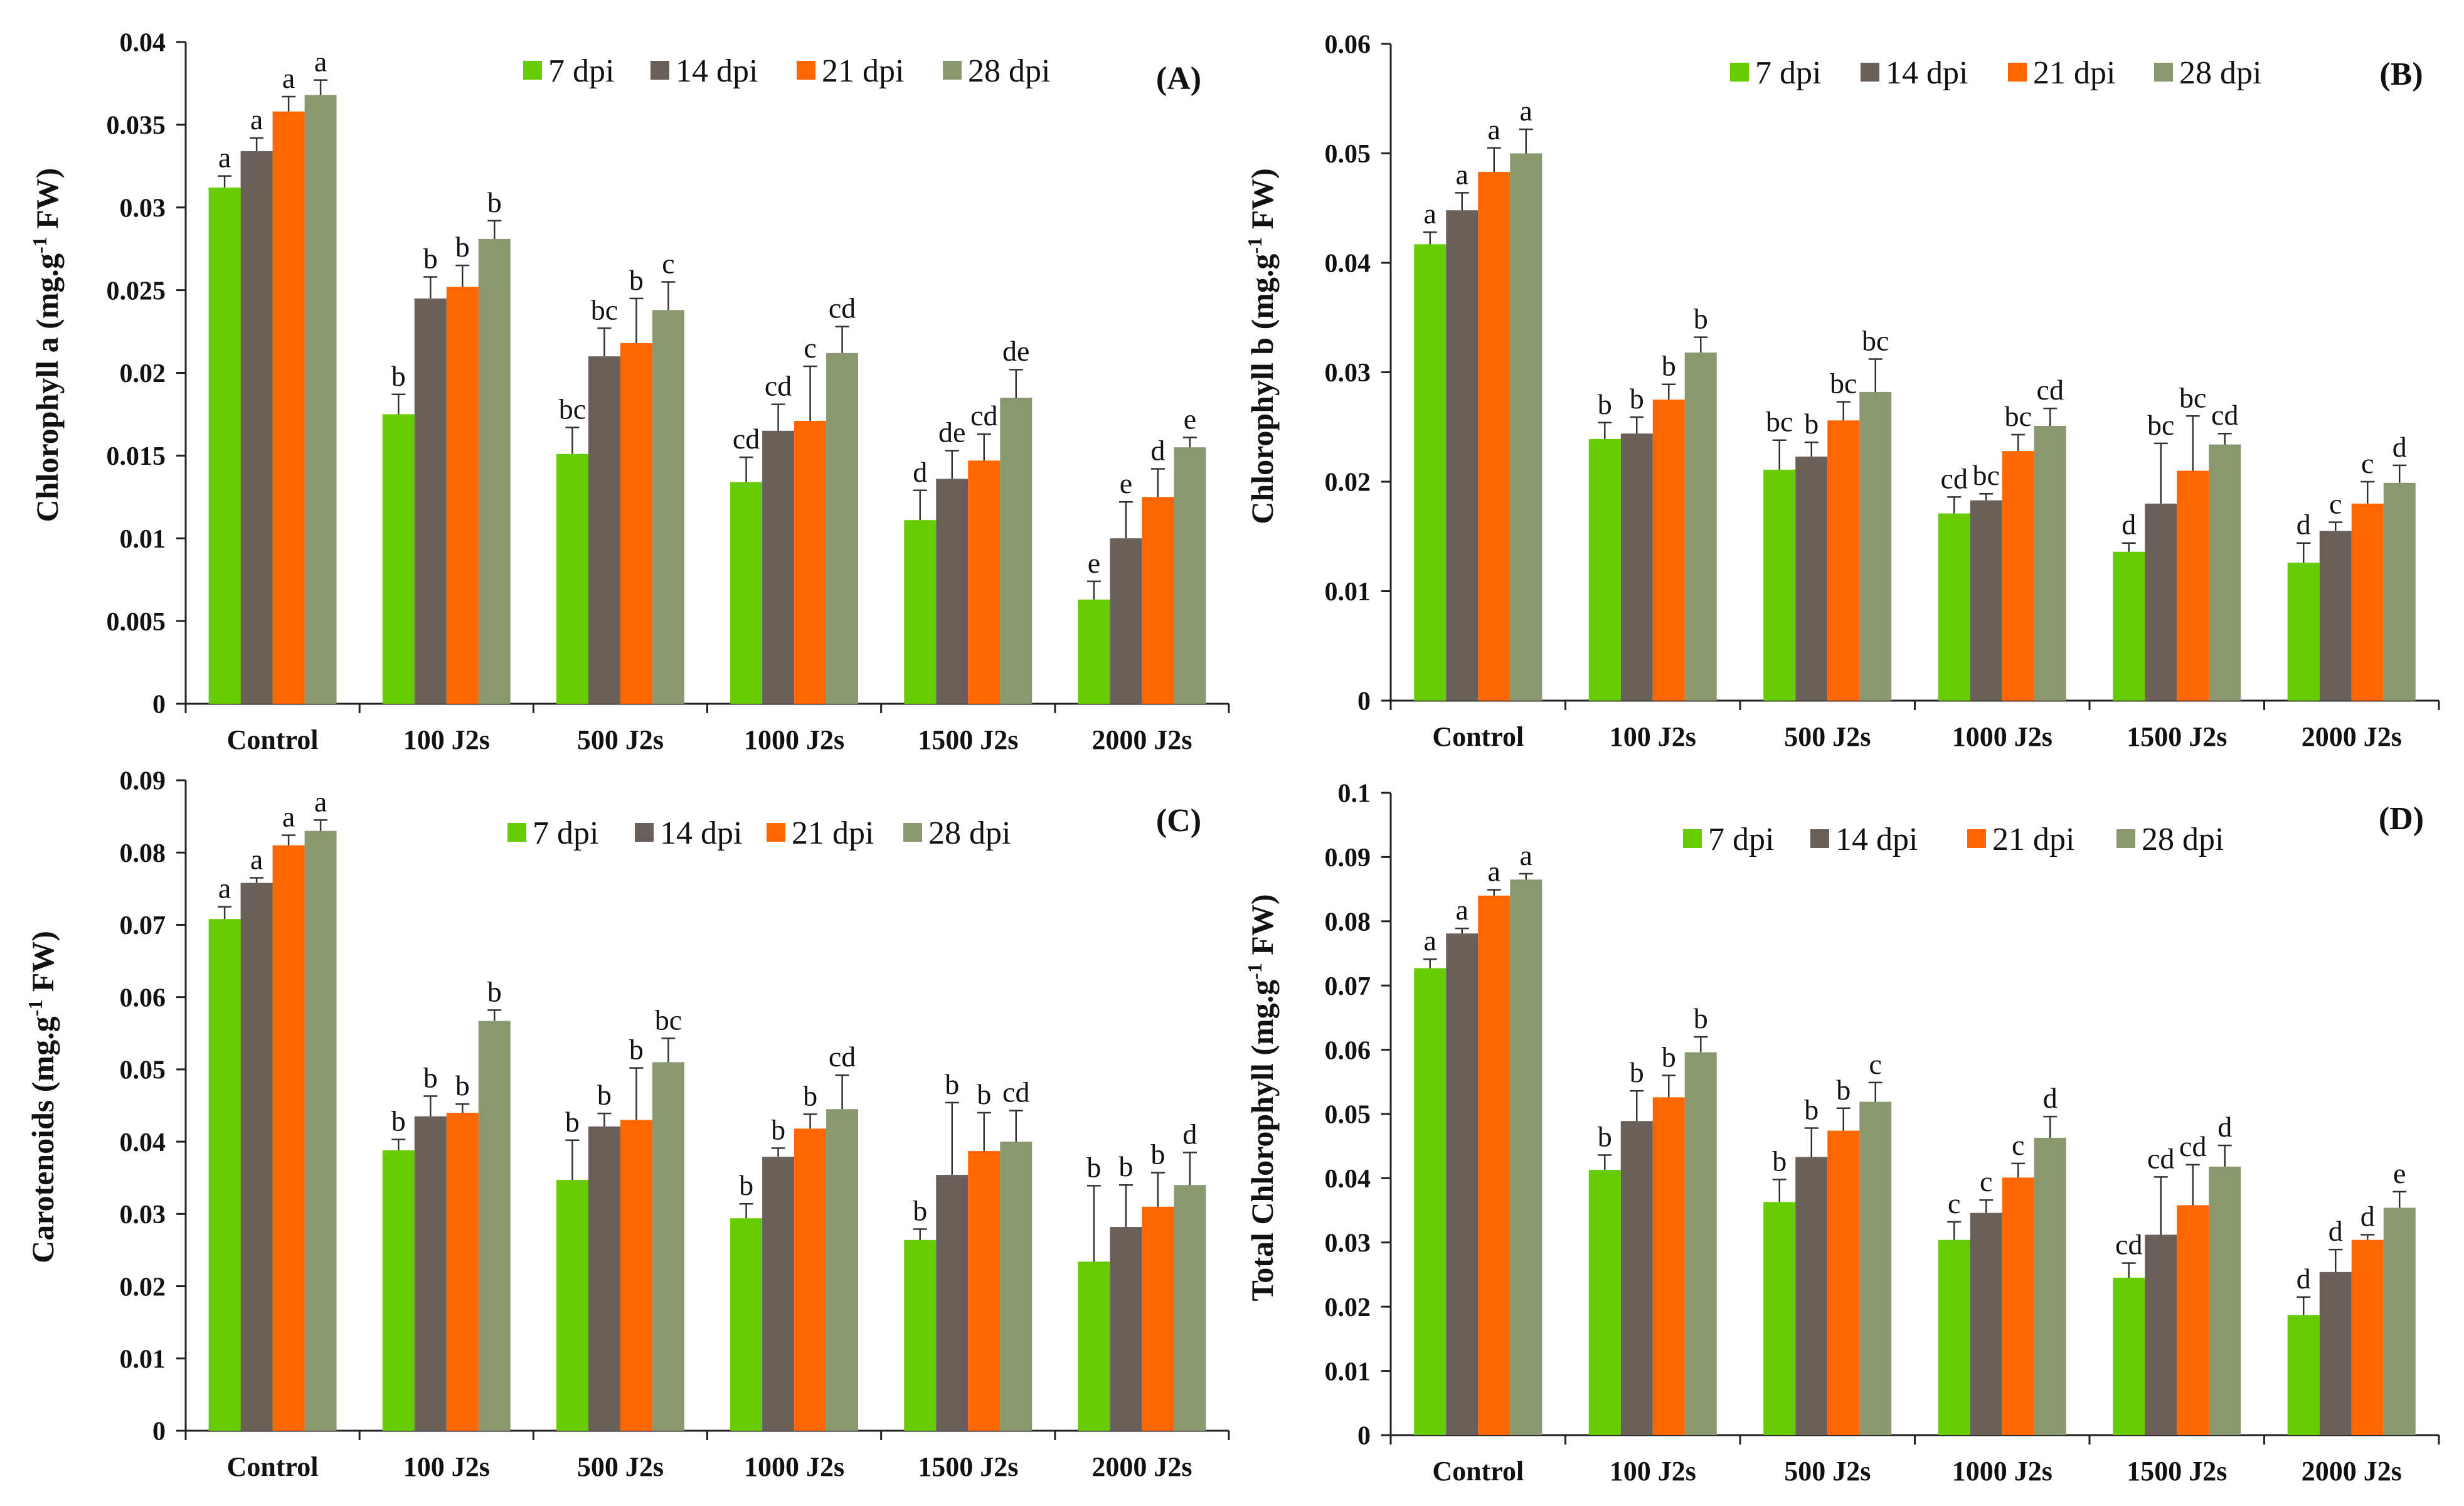 This screenshot has height=1506, width=2464. Describe the element at coordinates (42, 1097) in the screenshot. I see `y-axis-label: Carotenoids (mg.g-1 FW)` at that location.